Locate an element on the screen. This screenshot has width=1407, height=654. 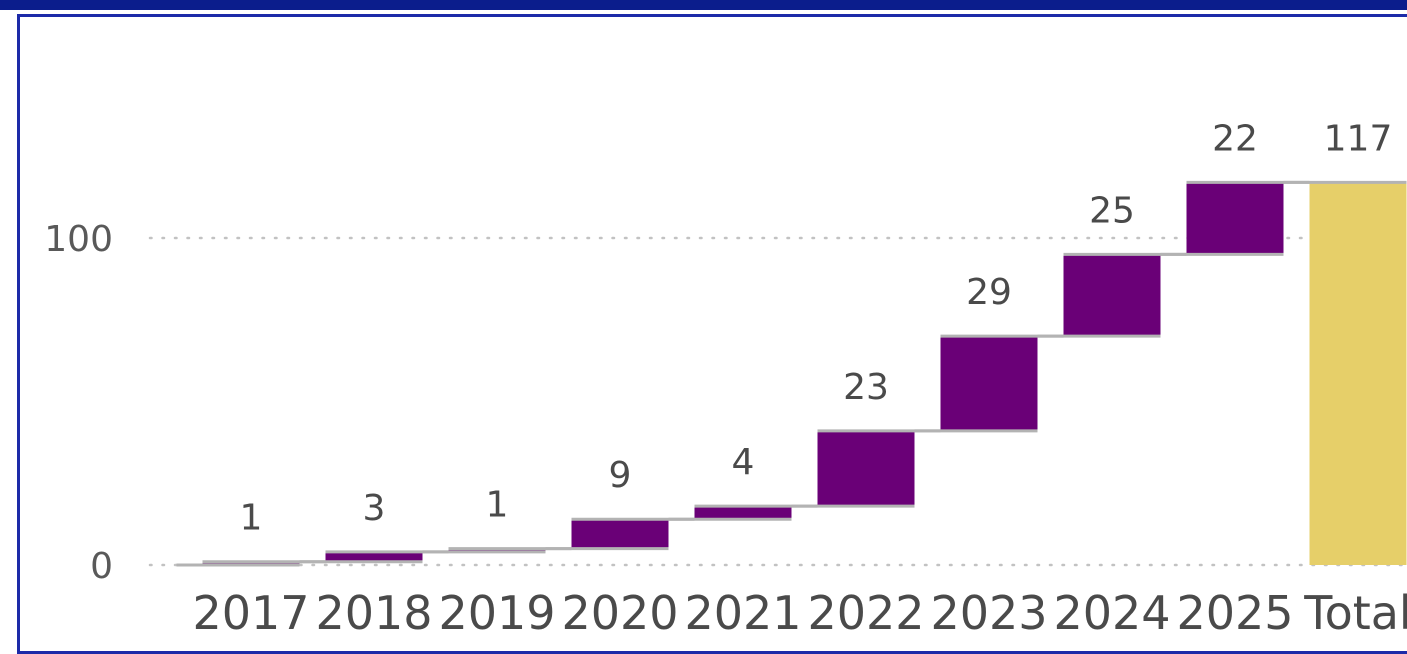
total-bar is located at coordinates (1358, 373).